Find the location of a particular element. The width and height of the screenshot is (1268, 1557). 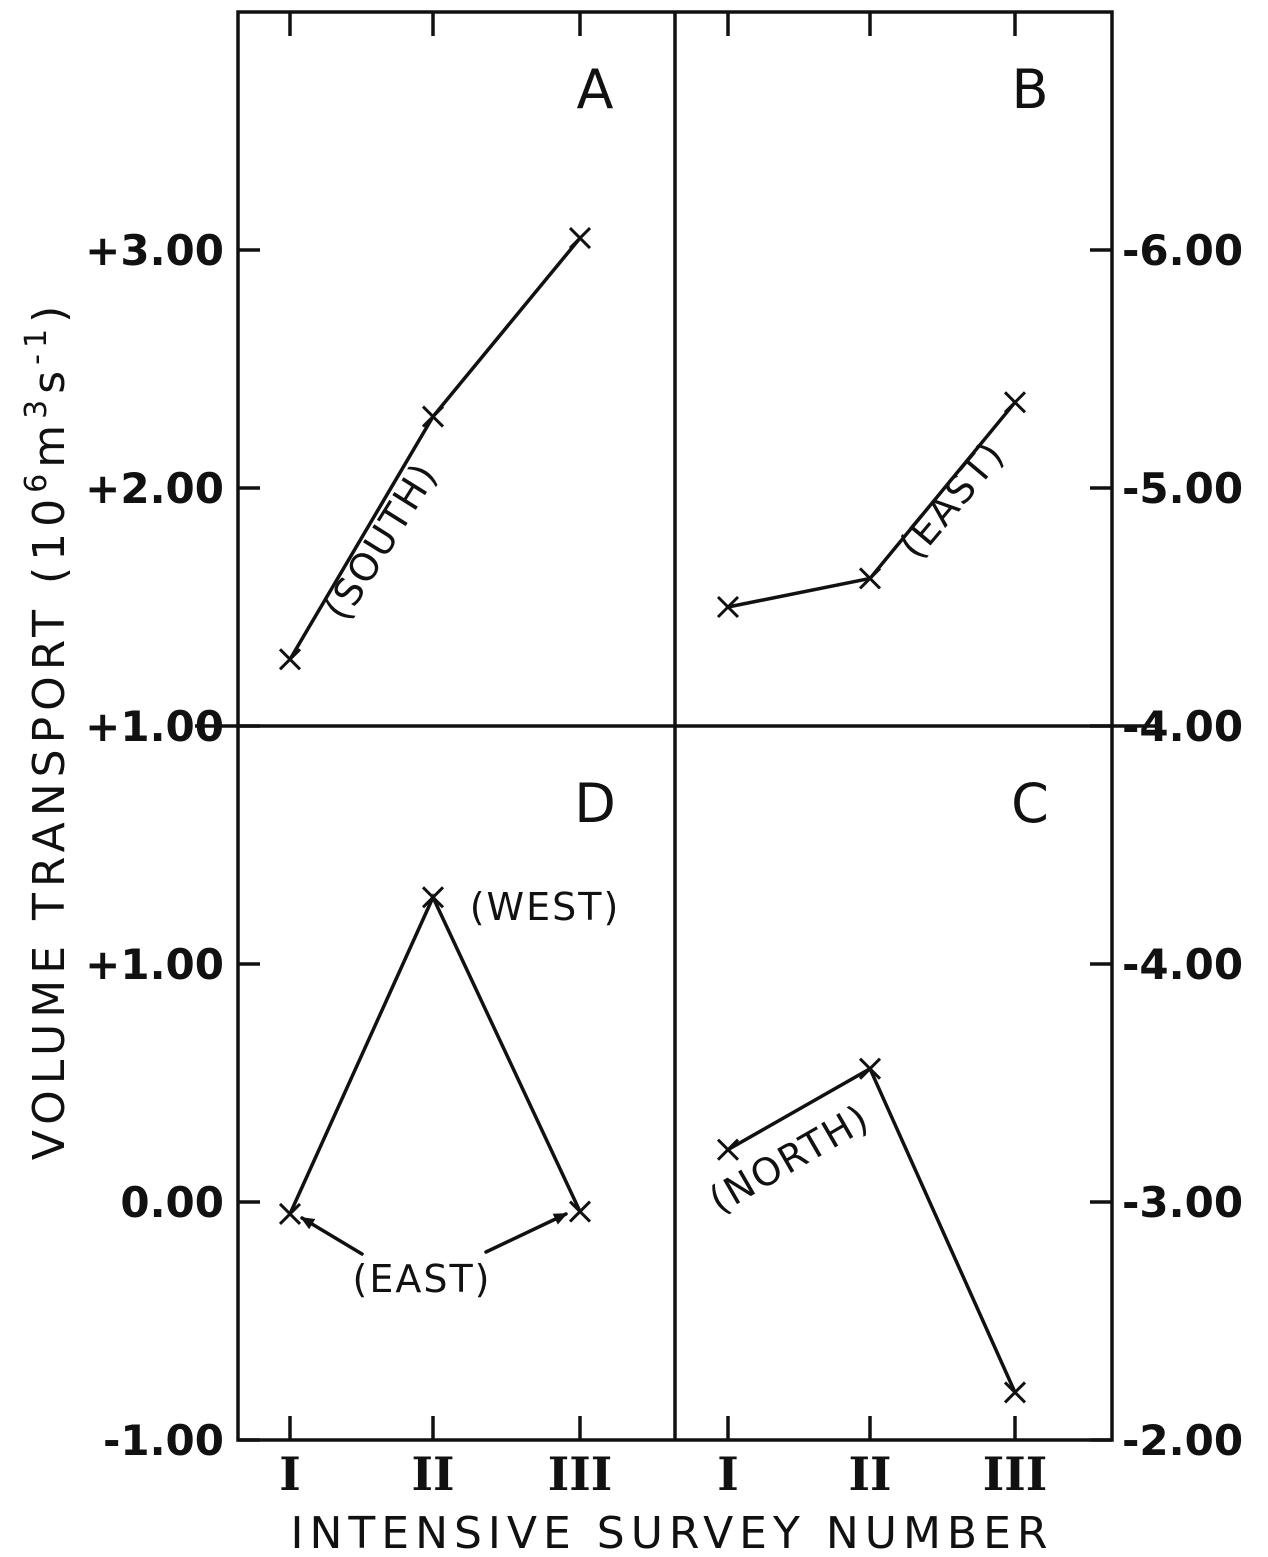

x-axis-label: INTENSIVE SURVEY NUMBER is located at coordinates (672, 1532).